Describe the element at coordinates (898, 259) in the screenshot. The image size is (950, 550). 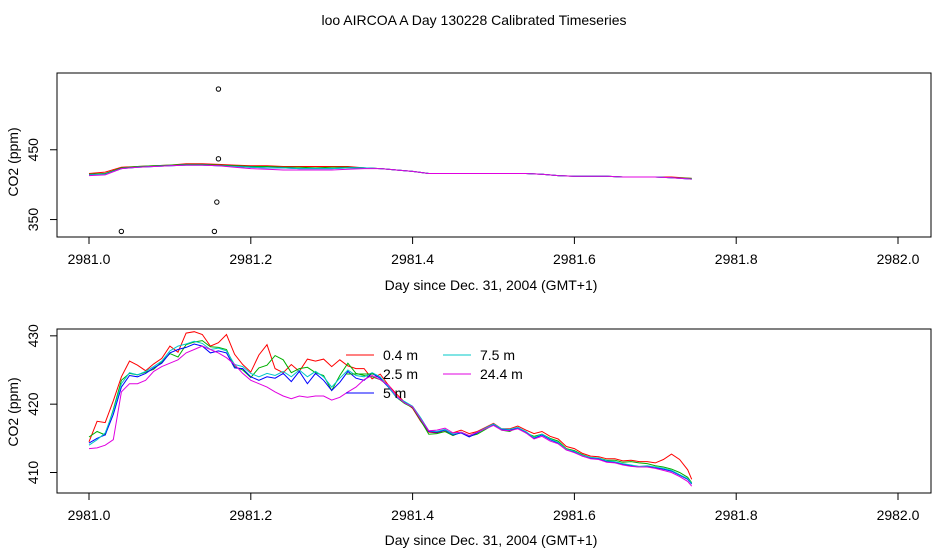
I see `top-x-tick-label: 2982.0` at that location.